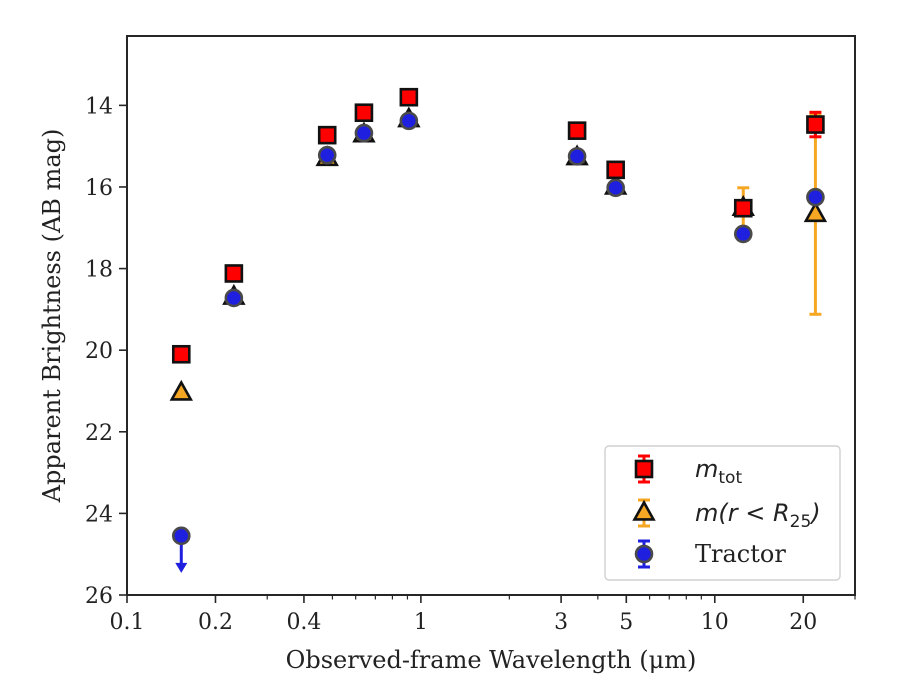  I want to click on x-tick-label: 0.1, so click(127, 622).